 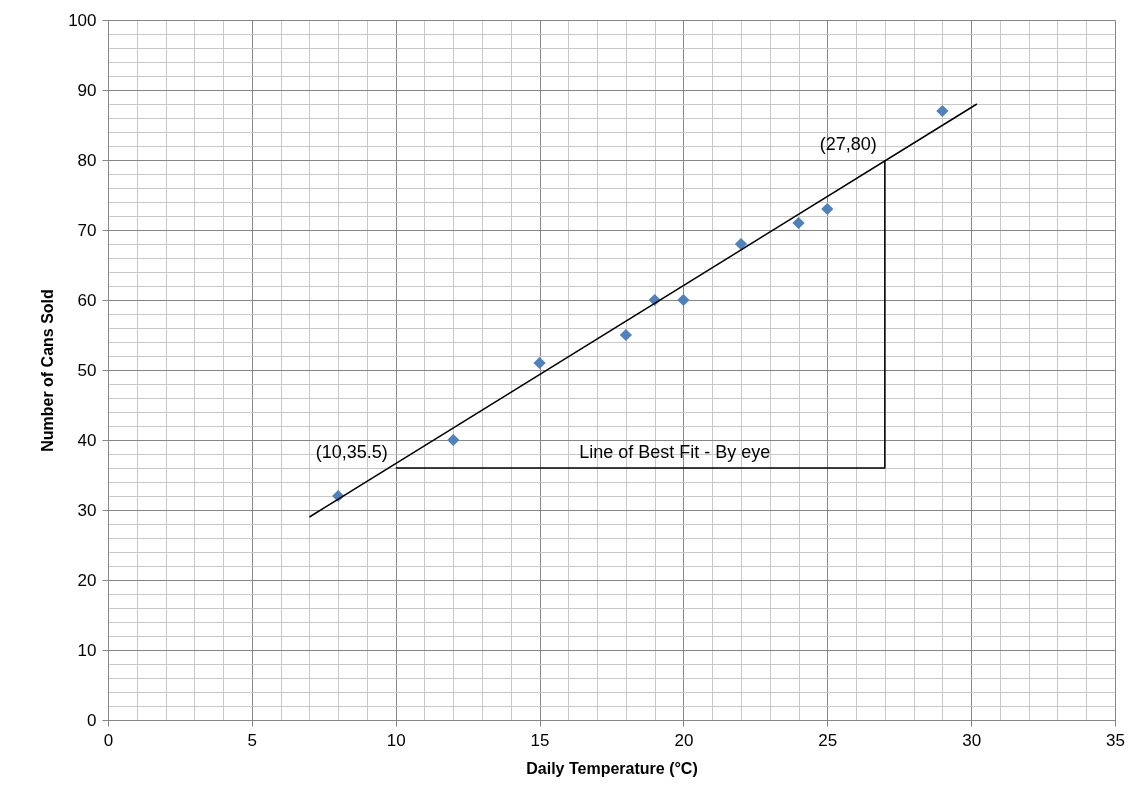 What do you see at coordinates (1115, 740) in the screenshot?
I see `x-tick-label: 35` at bounding box center [1115, 740].